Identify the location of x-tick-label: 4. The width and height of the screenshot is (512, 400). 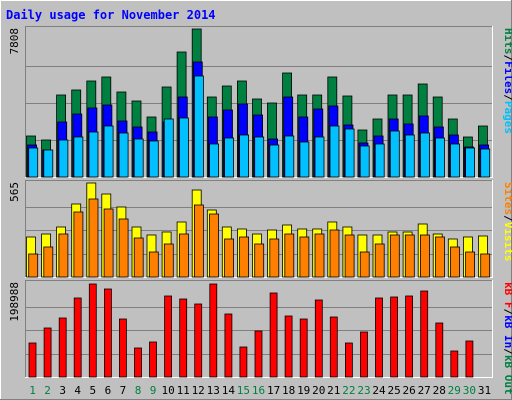
(77, 390).